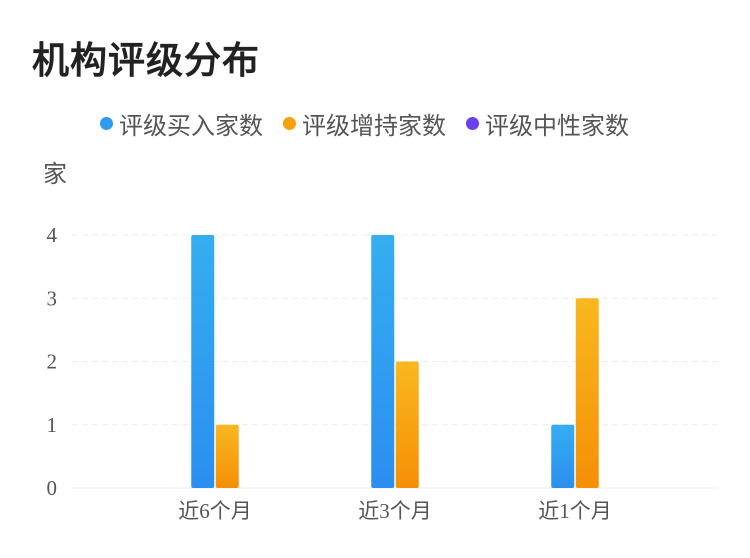 Image resolution: width=750 pixels, height=558 pixels. I want to click on legend-item-overweight: 评级增持家数, so click(364, 123).